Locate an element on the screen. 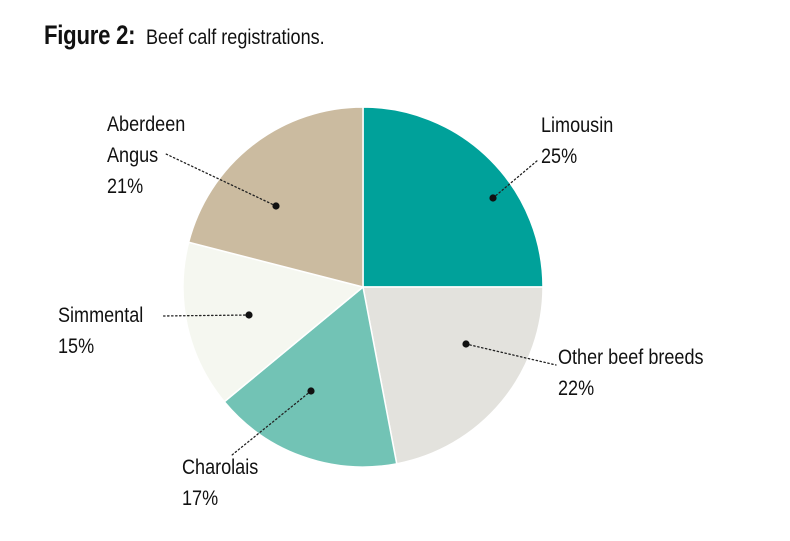 This screenshot has width=790, height=541. leader-line-limousin is located at coordinates (515, 179).